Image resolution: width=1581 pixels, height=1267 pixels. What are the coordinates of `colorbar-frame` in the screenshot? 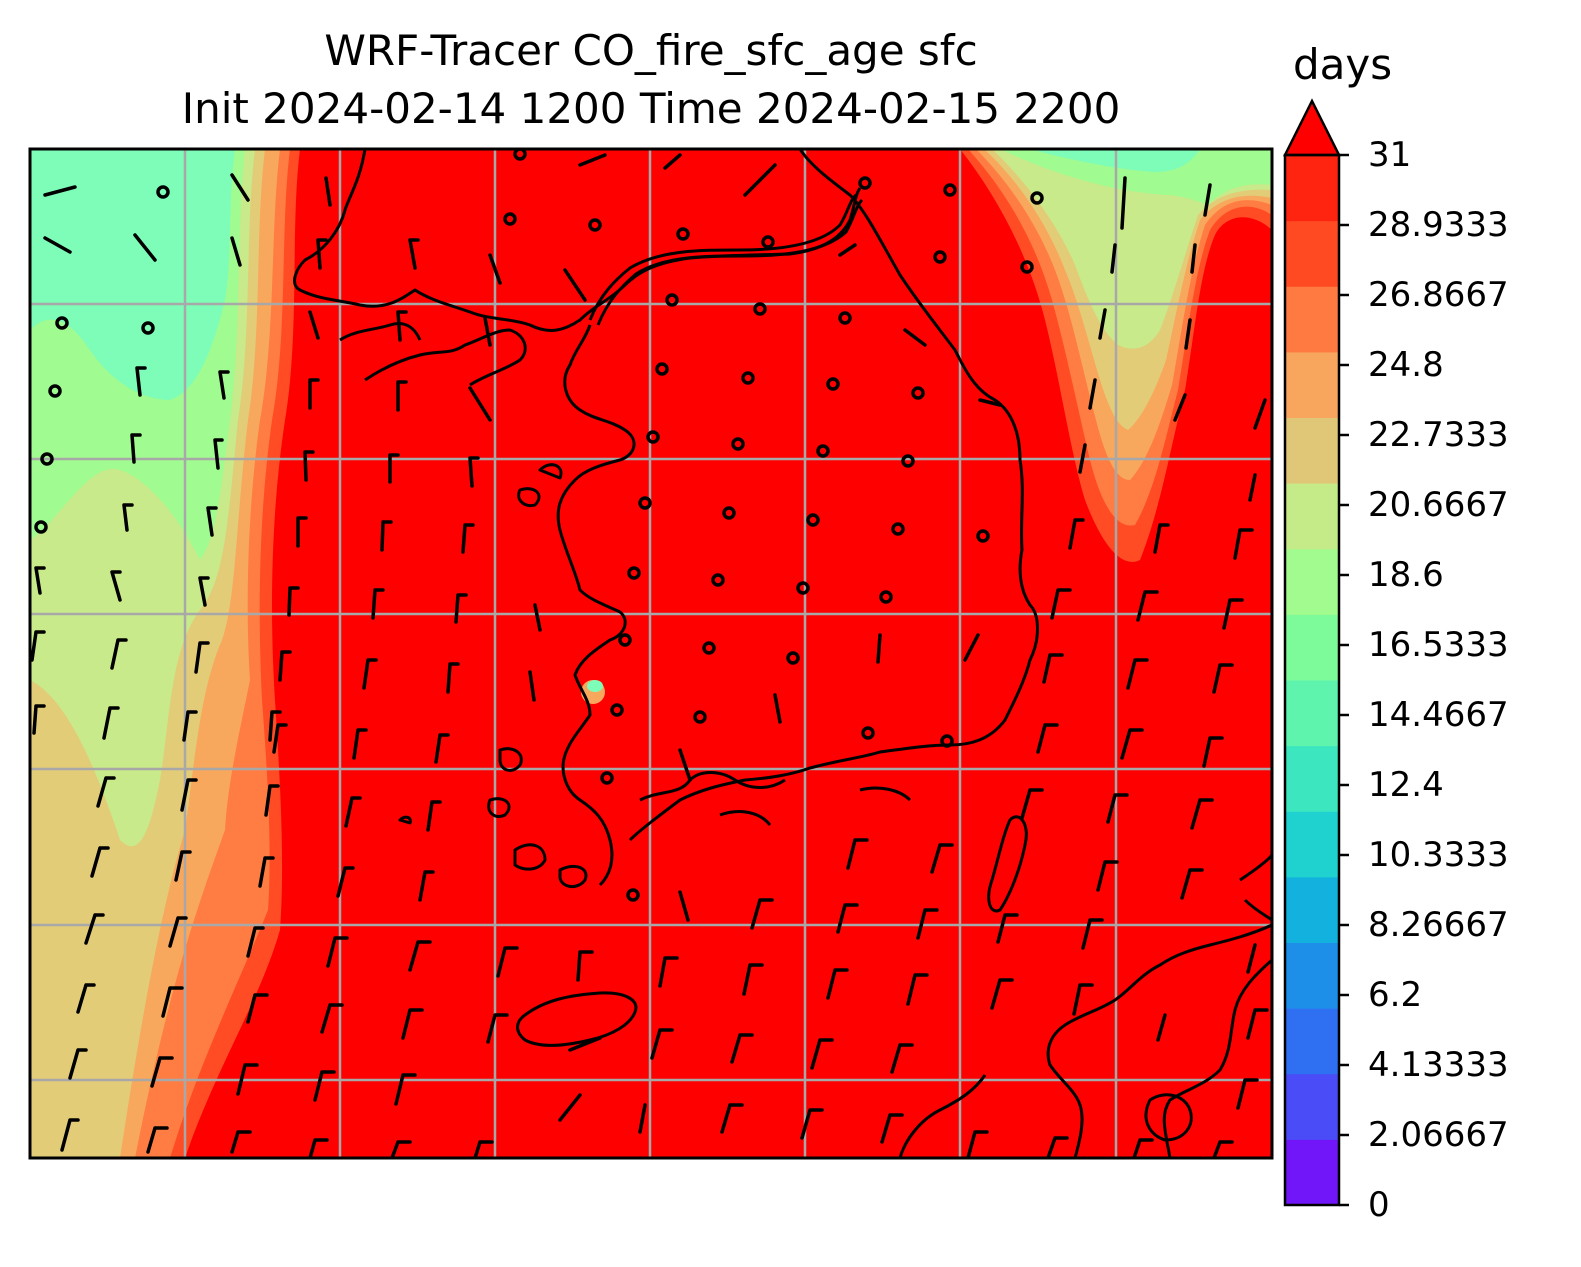 It's located at (1312, 680).